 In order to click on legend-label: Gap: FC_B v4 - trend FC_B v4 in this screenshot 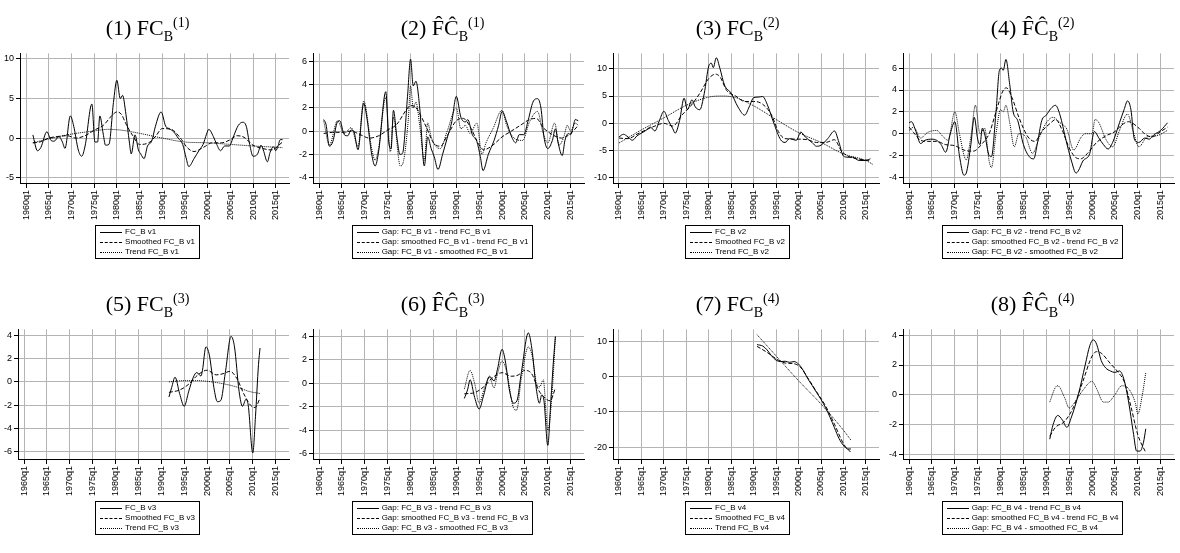, I will do `click(1026, 508)`.